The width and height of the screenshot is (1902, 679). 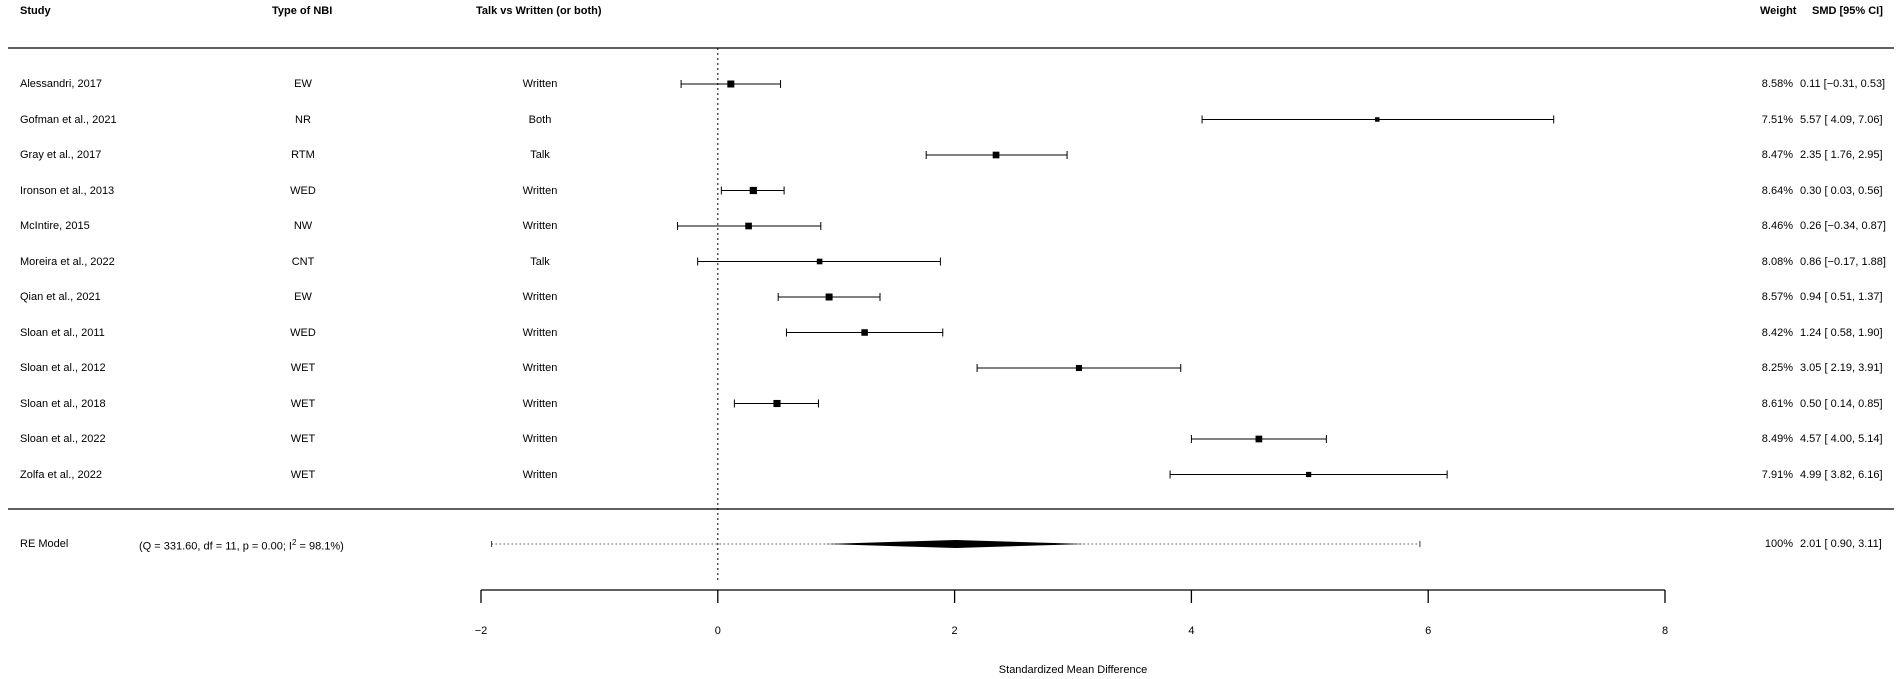 What do you see at coordinates (1777, 403) in the screenshot?
I see `study-weight: 8.61%` at bounding box center [1777, 403].